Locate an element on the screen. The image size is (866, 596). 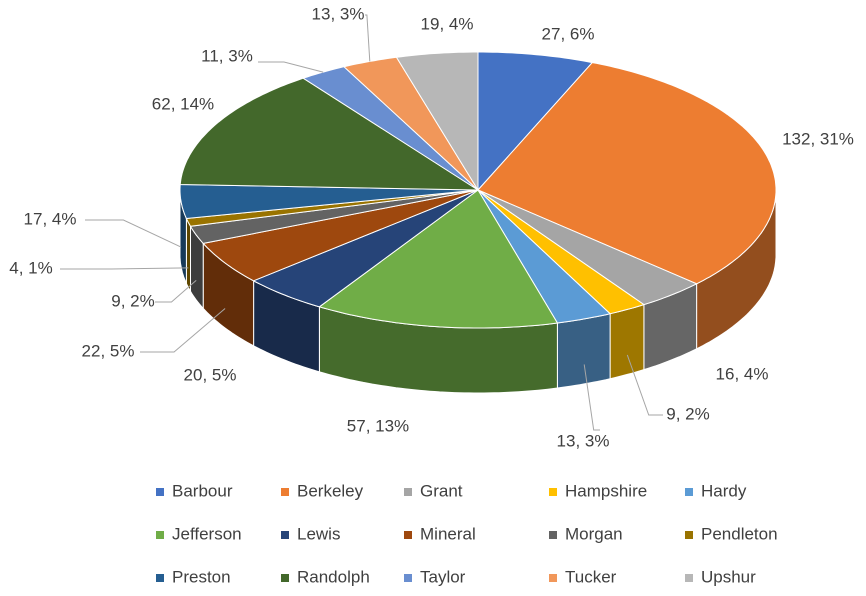
legend-label: Grant is located at coordinates (441, 490).